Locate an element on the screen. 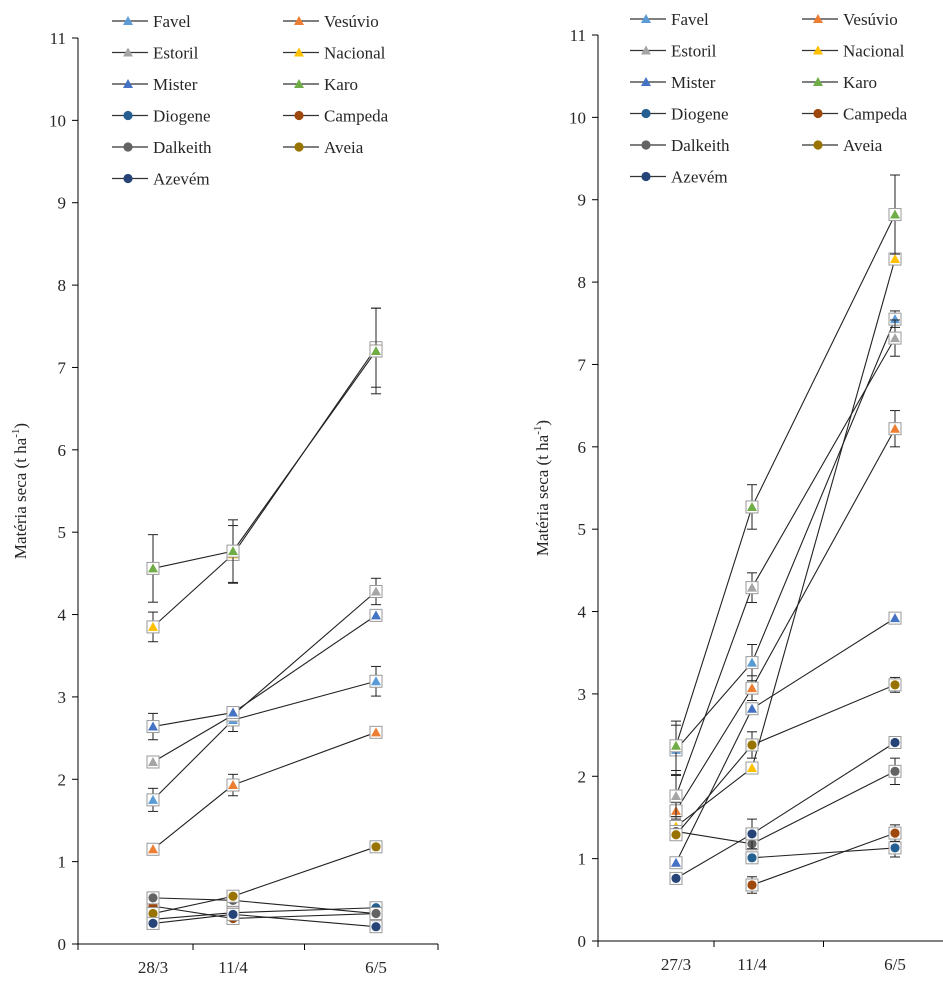  x-tick-label: 6/5 is located at coordinates (895, 964).